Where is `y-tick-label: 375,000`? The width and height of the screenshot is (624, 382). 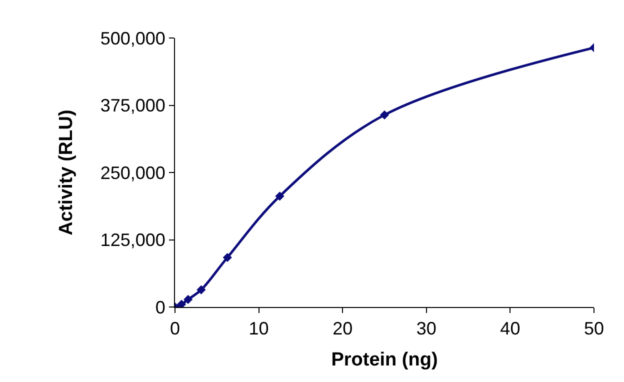
y-tick-label: 375,000 is located at coordinates (133, 106).